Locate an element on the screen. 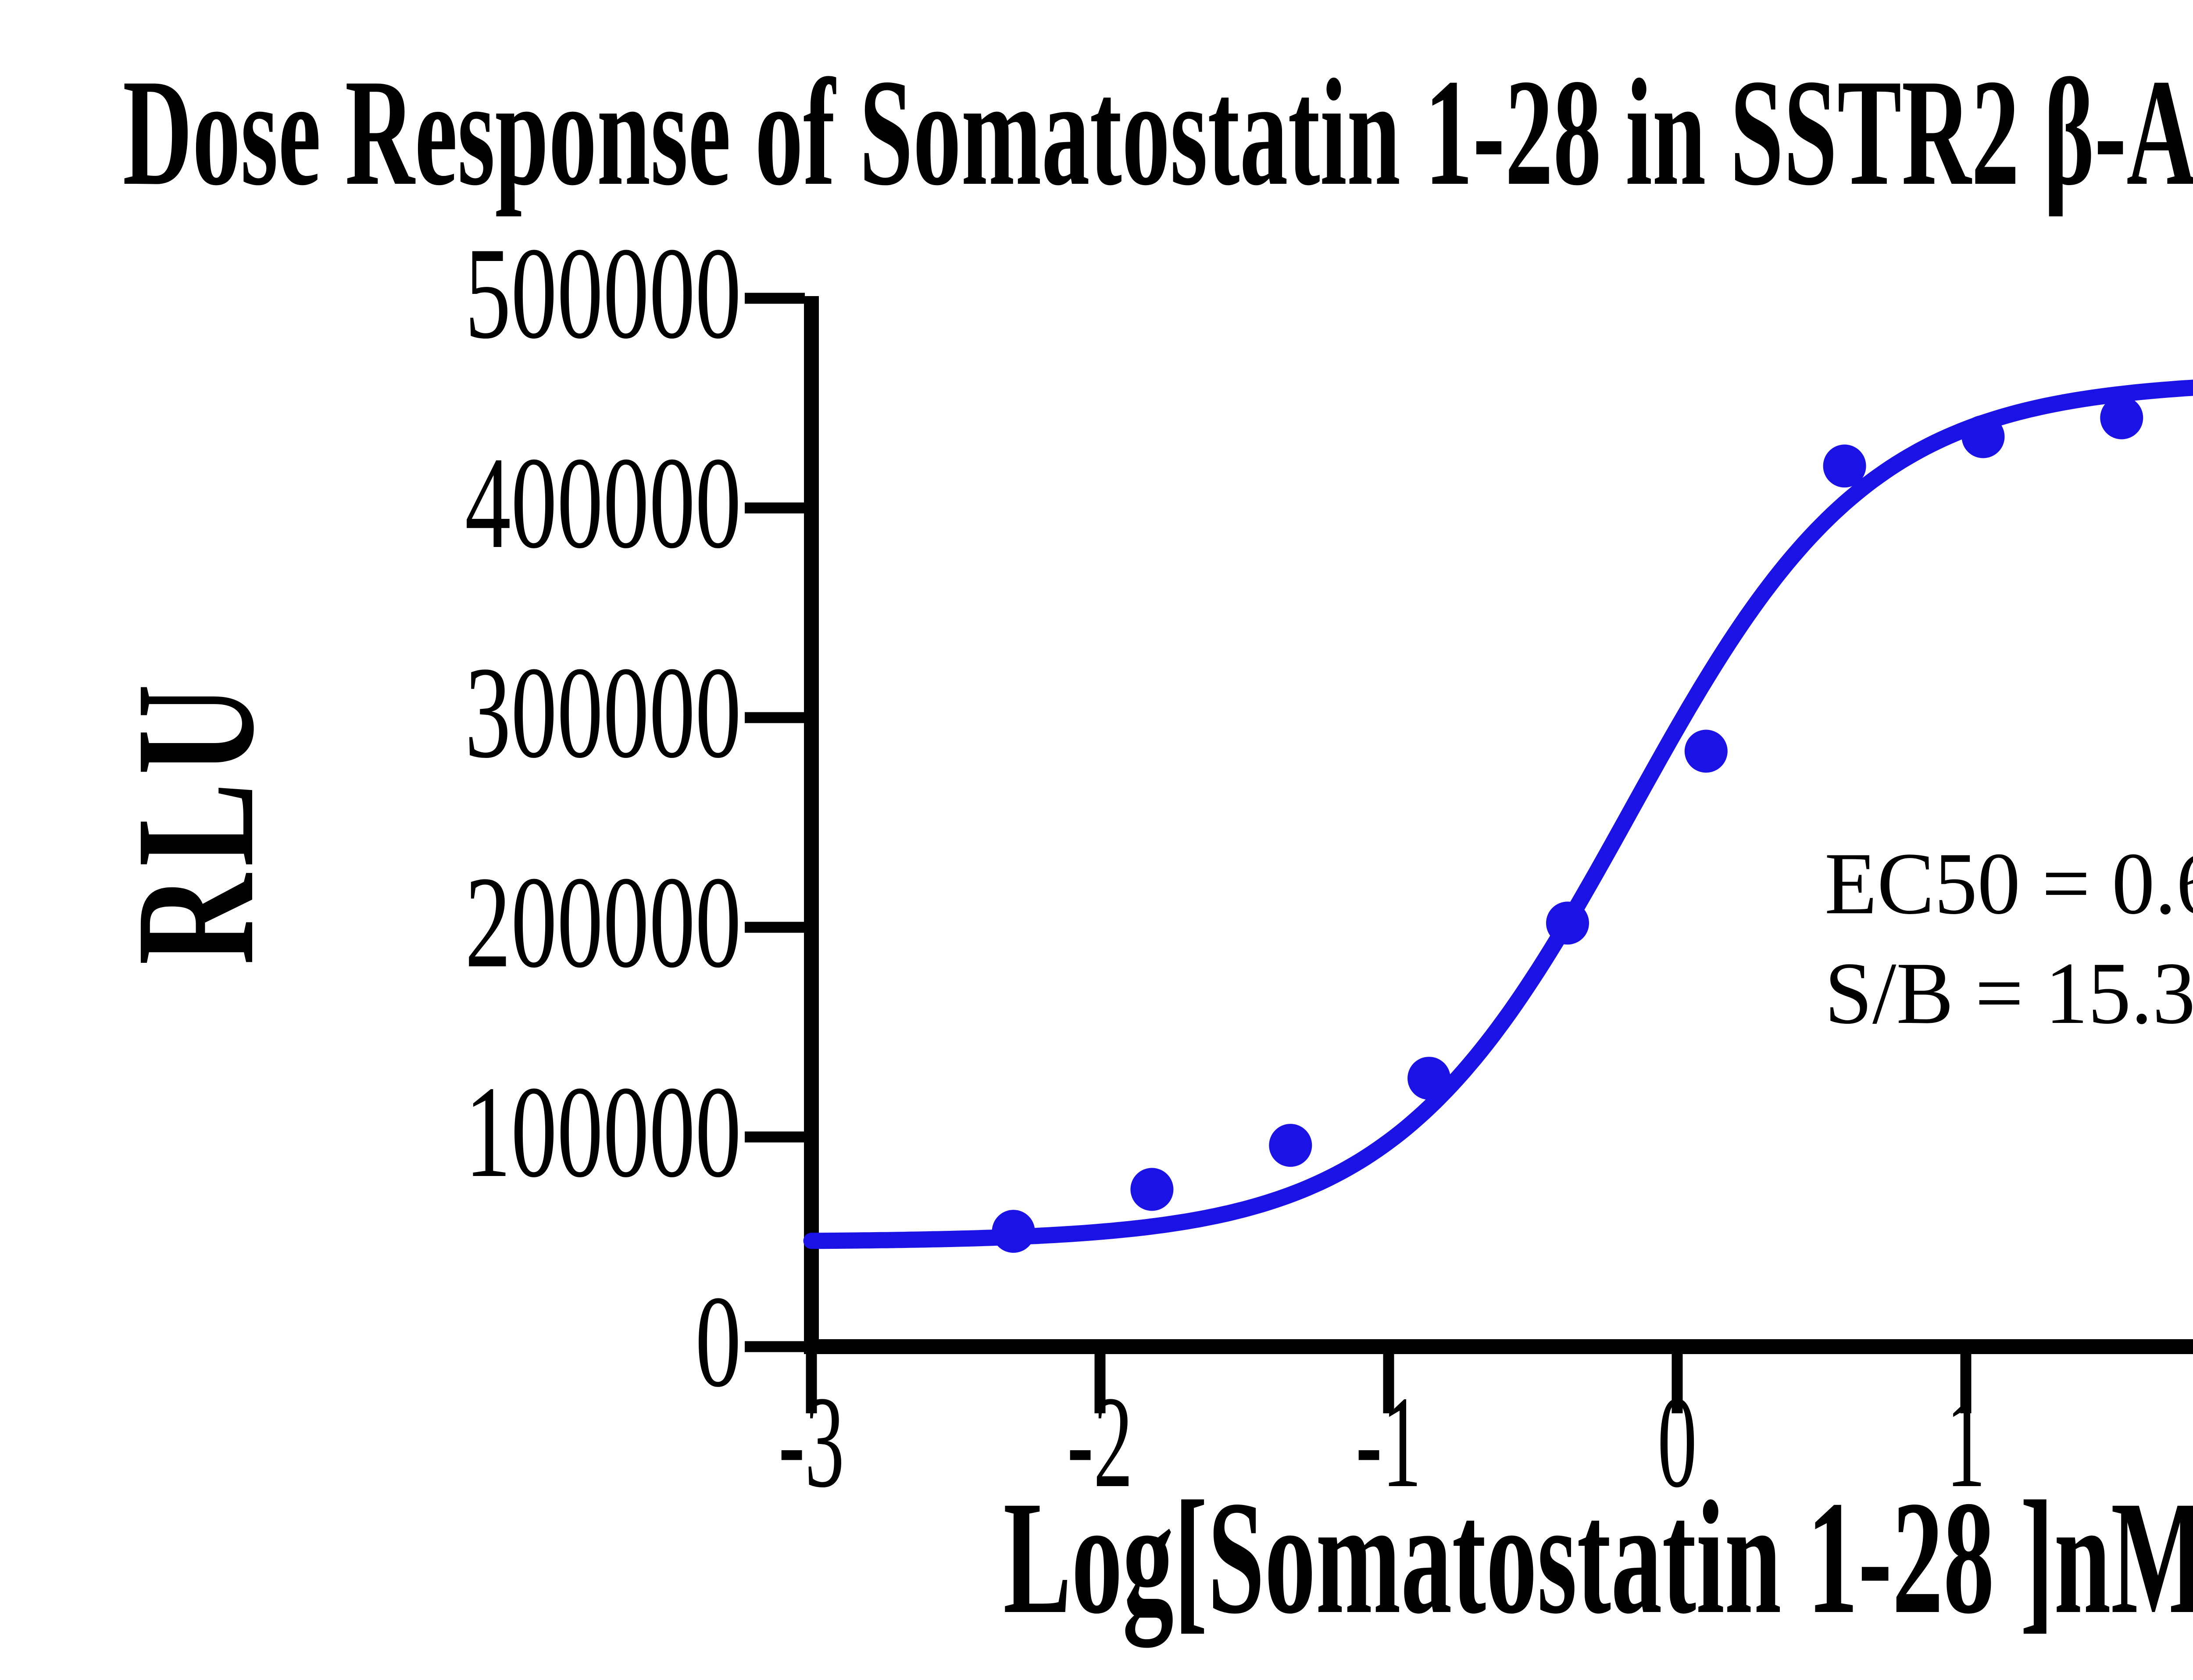 This screenshot has height=1680, width=2193. x-tick-label: 1 is located at coordinates (1966, 1442).